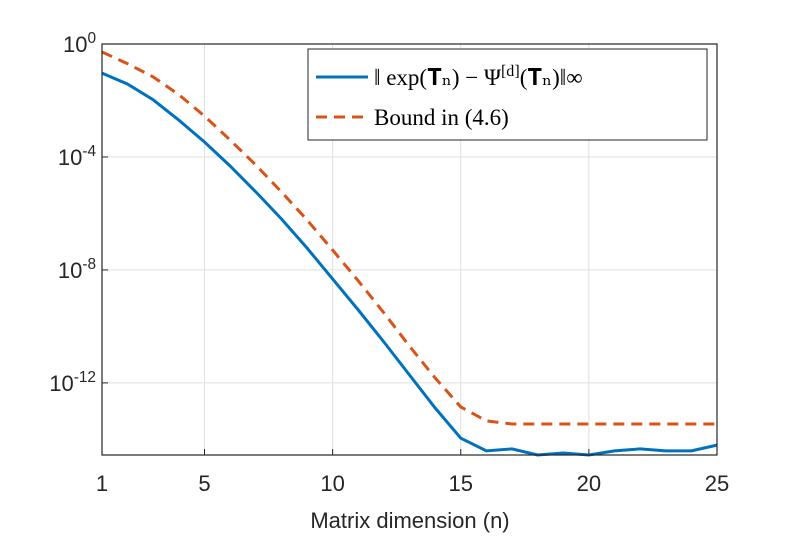 This screenshot has height=543, width=793. Describe the element at coordinates (332, 483) in the screenshot. I see `x-tick-label: 10` at that location.